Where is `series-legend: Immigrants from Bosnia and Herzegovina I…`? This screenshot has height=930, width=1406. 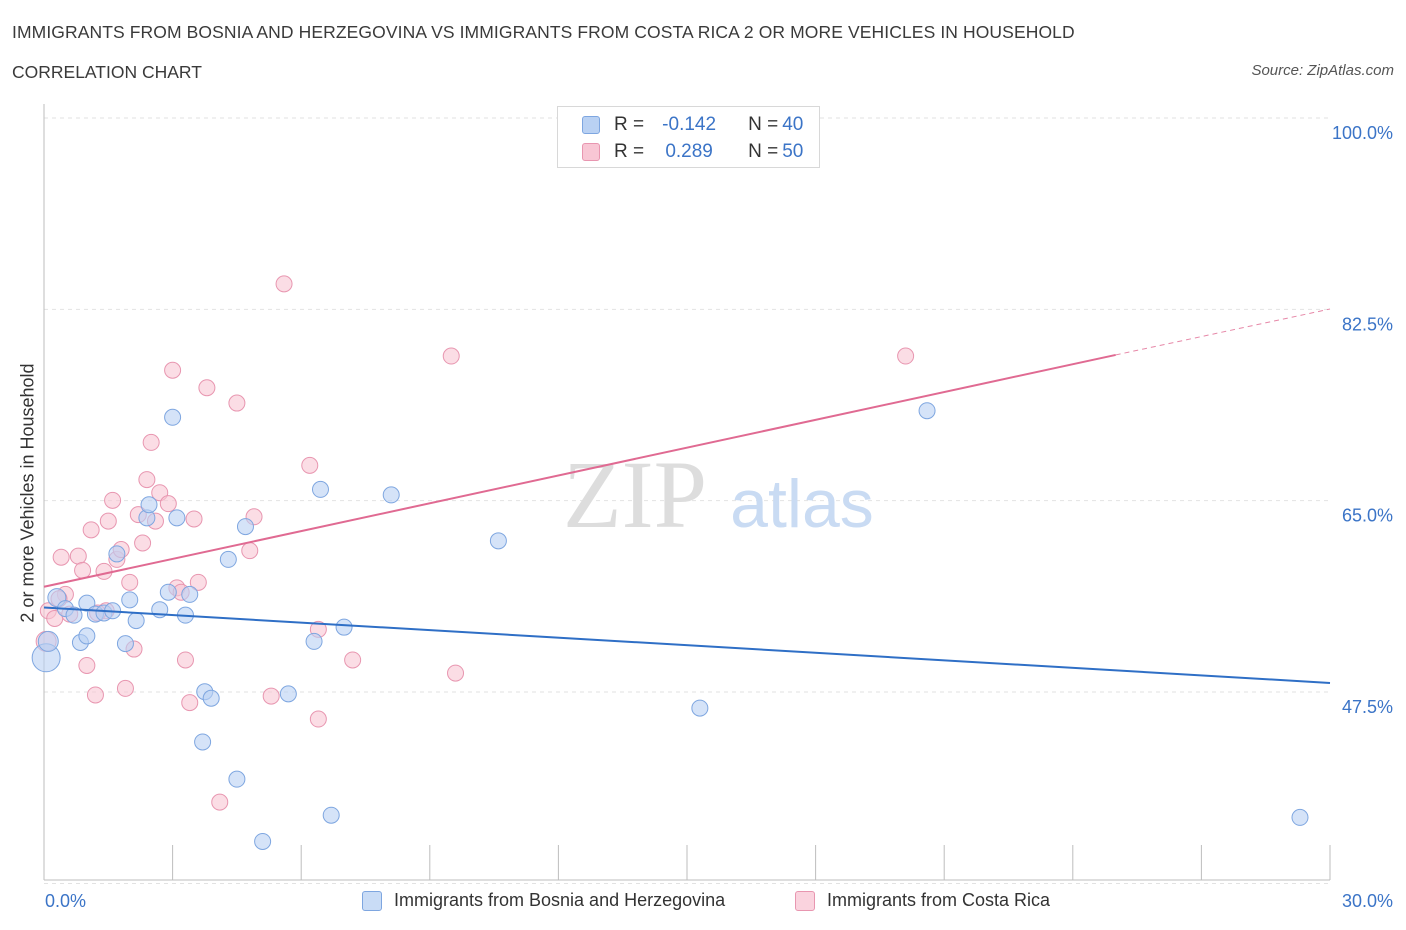
series-legend: Immigrants from Bosnia and Herzegovina I… is located at coordinates (703, 902).